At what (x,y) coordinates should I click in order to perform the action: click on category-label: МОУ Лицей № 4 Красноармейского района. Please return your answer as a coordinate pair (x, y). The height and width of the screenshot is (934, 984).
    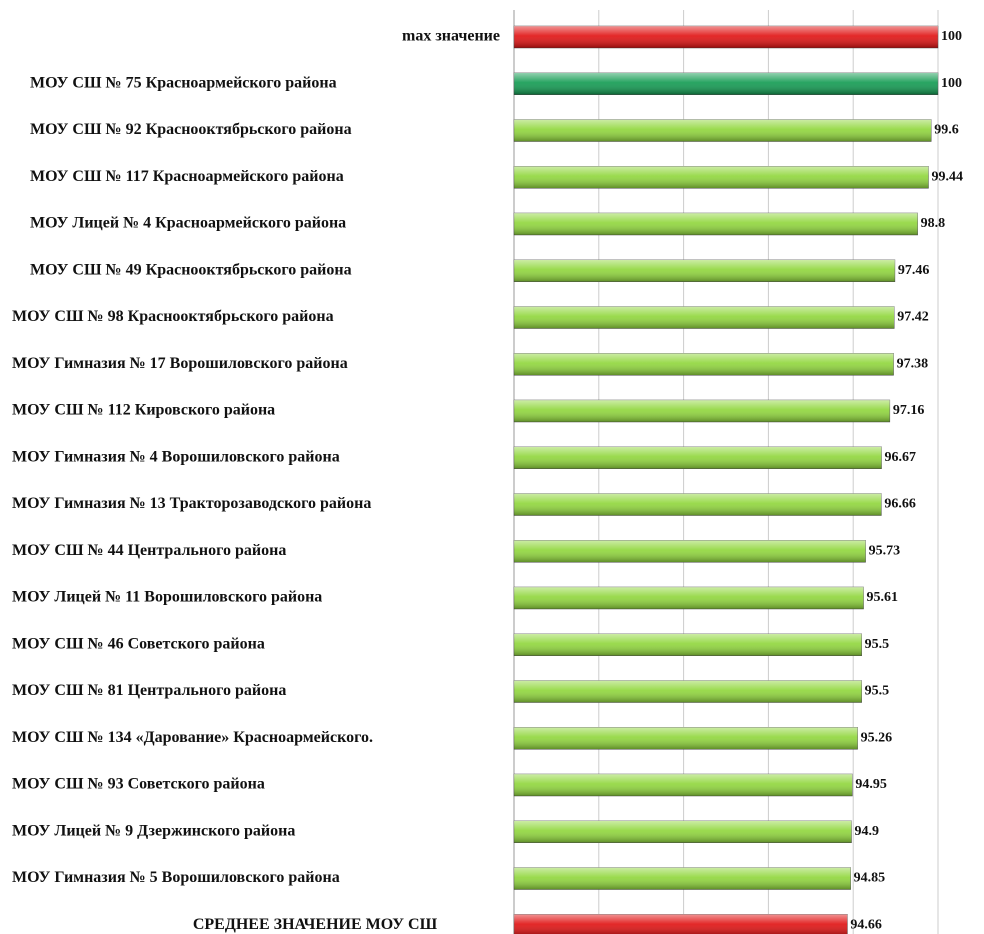
    Looking at the image, I should click on (188, 223).